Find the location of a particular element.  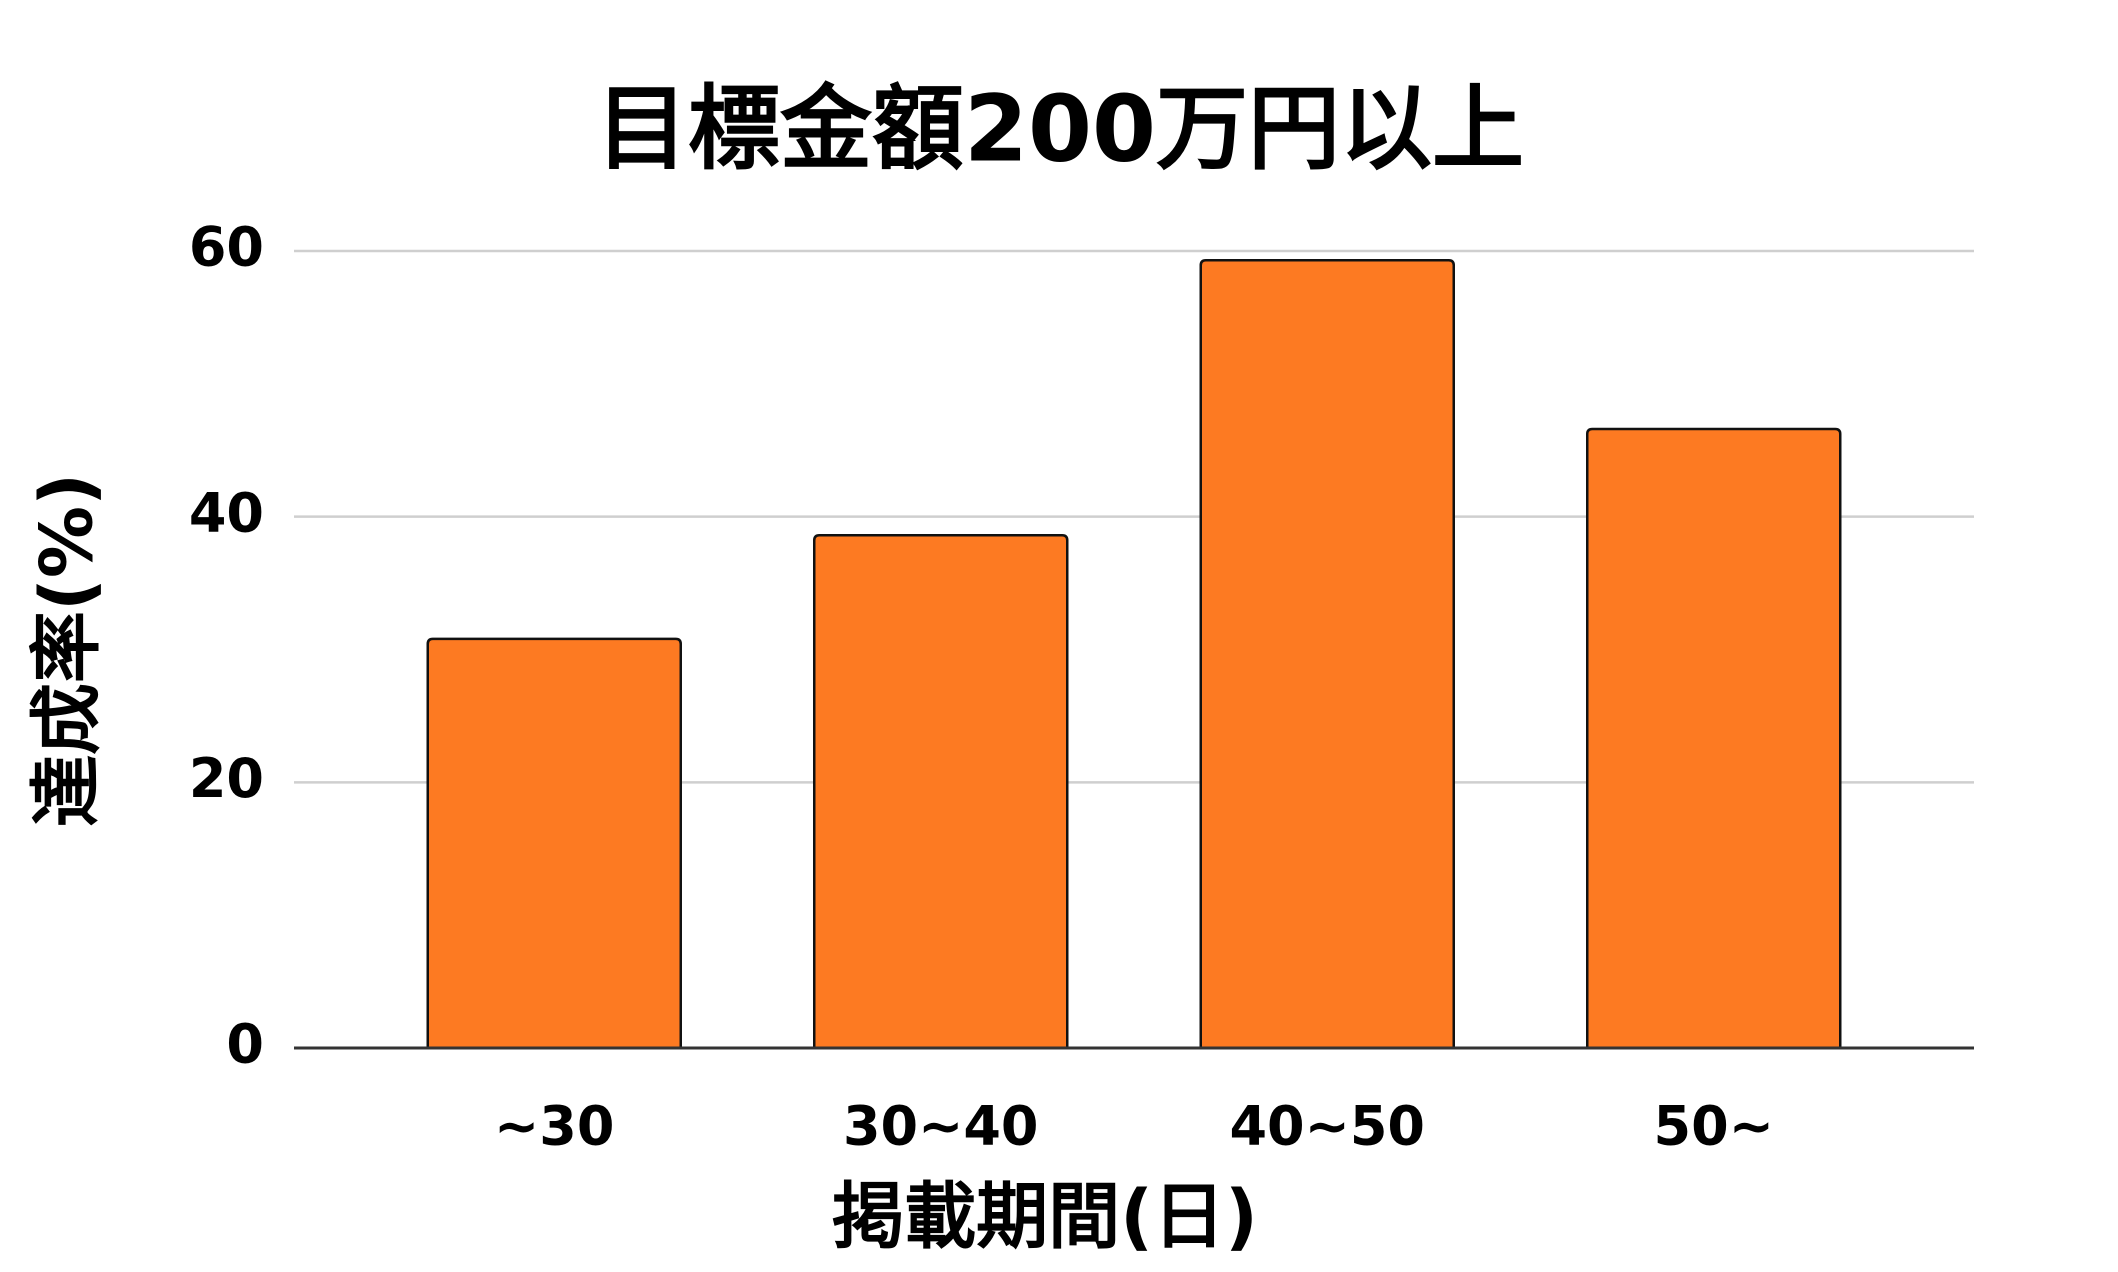

y-tick-label: 0 is located at coordinates (245, 1044).